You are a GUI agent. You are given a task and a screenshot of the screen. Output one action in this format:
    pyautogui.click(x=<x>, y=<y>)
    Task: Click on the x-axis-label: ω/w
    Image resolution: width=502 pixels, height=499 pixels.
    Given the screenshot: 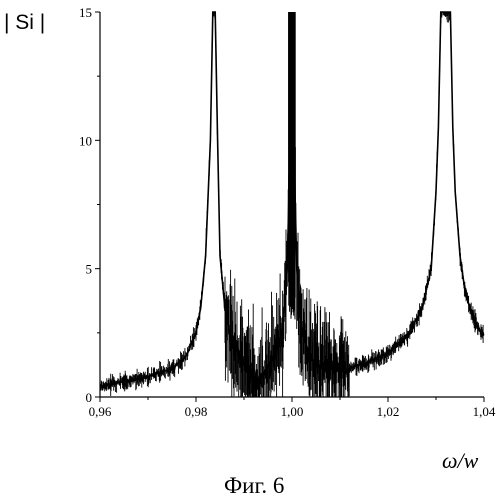 What is the action you would take?
    pyautogui.click(x=460, y=460)
    